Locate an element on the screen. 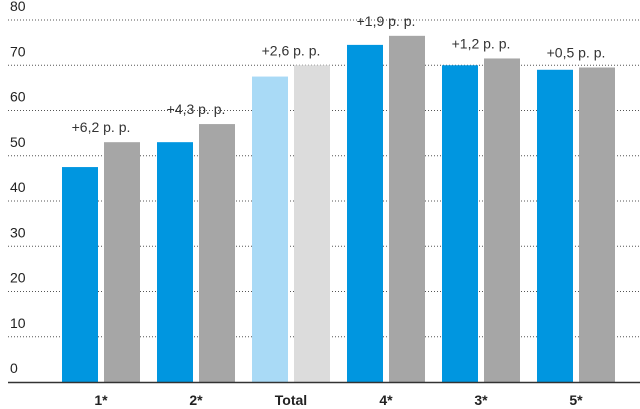 This screenshot has width=640, height=409. bar-3-series2 is located at coordinates (502, 220).